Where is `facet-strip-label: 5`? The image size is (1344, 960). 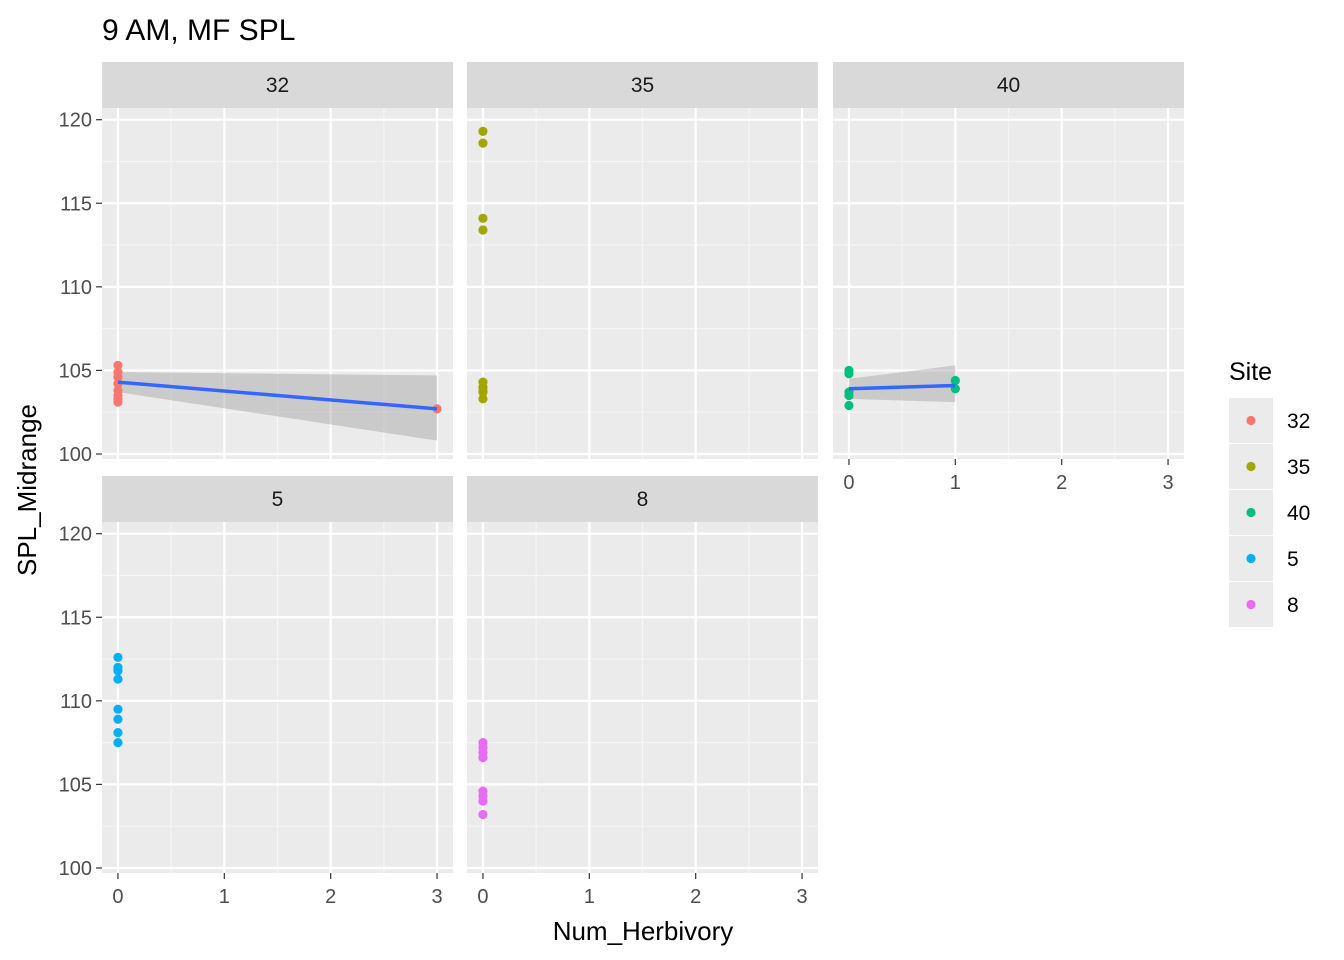 facet-strip-label: 5 is located at coordinates (278, 499).